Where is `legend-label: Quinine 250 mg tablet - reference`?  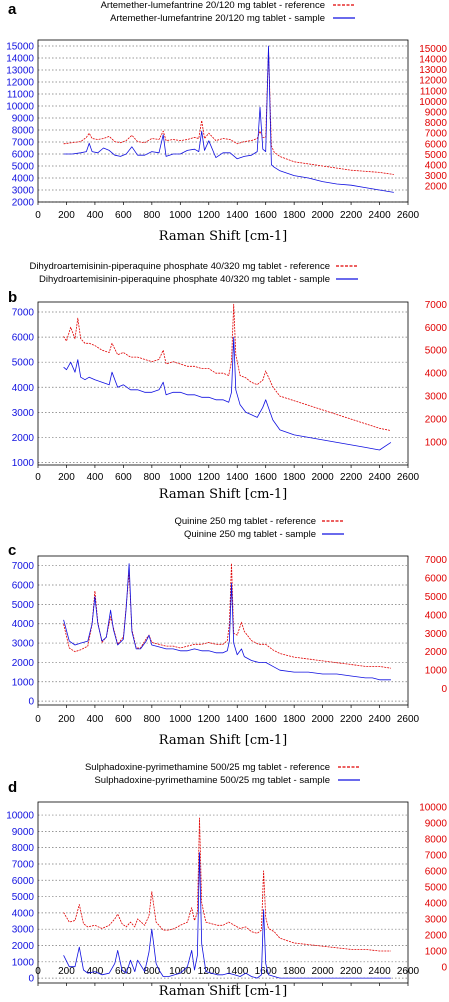
legend-label: Quinine 250 mg tablet - reference is located at coordinates (245, 521).